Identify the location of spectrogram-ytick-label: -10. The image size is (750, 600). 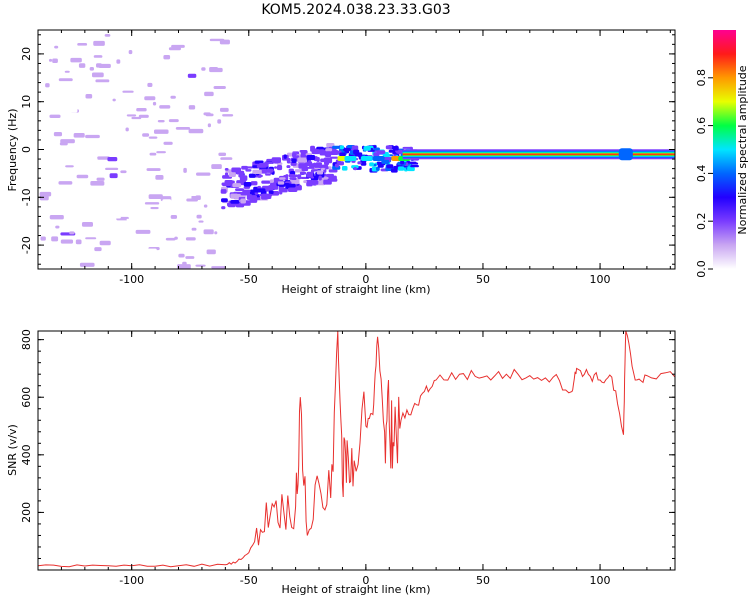
(26, 197).